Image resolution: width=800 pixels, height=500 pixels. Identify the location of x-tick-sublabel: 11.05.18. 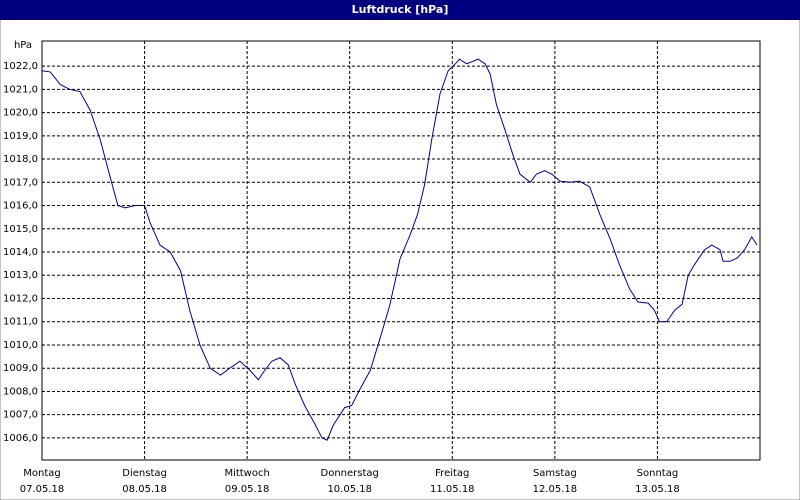
(452, 489).